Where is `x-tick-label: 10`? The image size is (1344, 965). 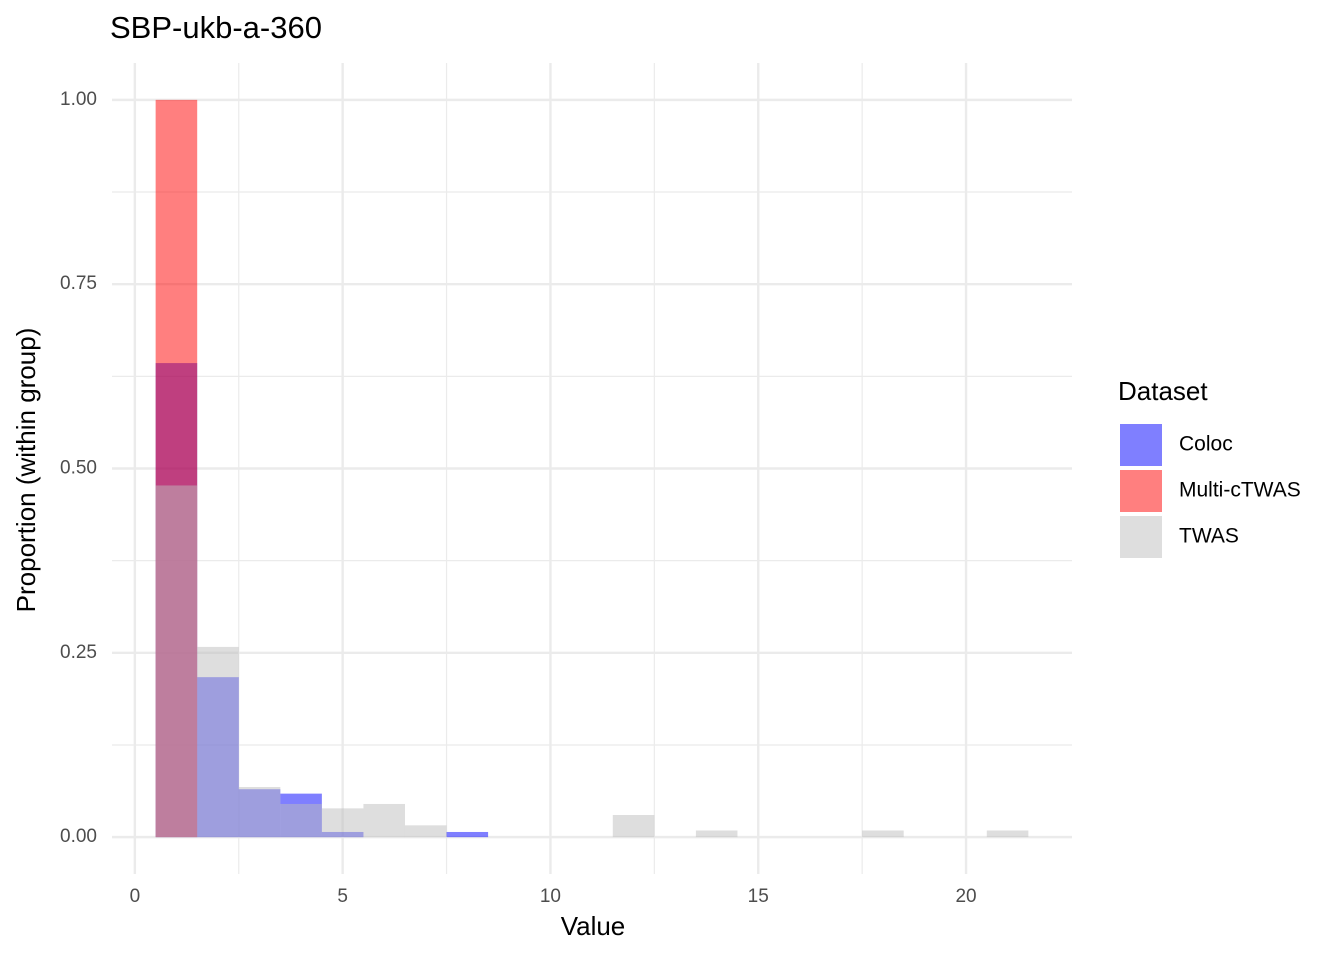
x-tick-label: 10 is located at coordinates (550, 896).